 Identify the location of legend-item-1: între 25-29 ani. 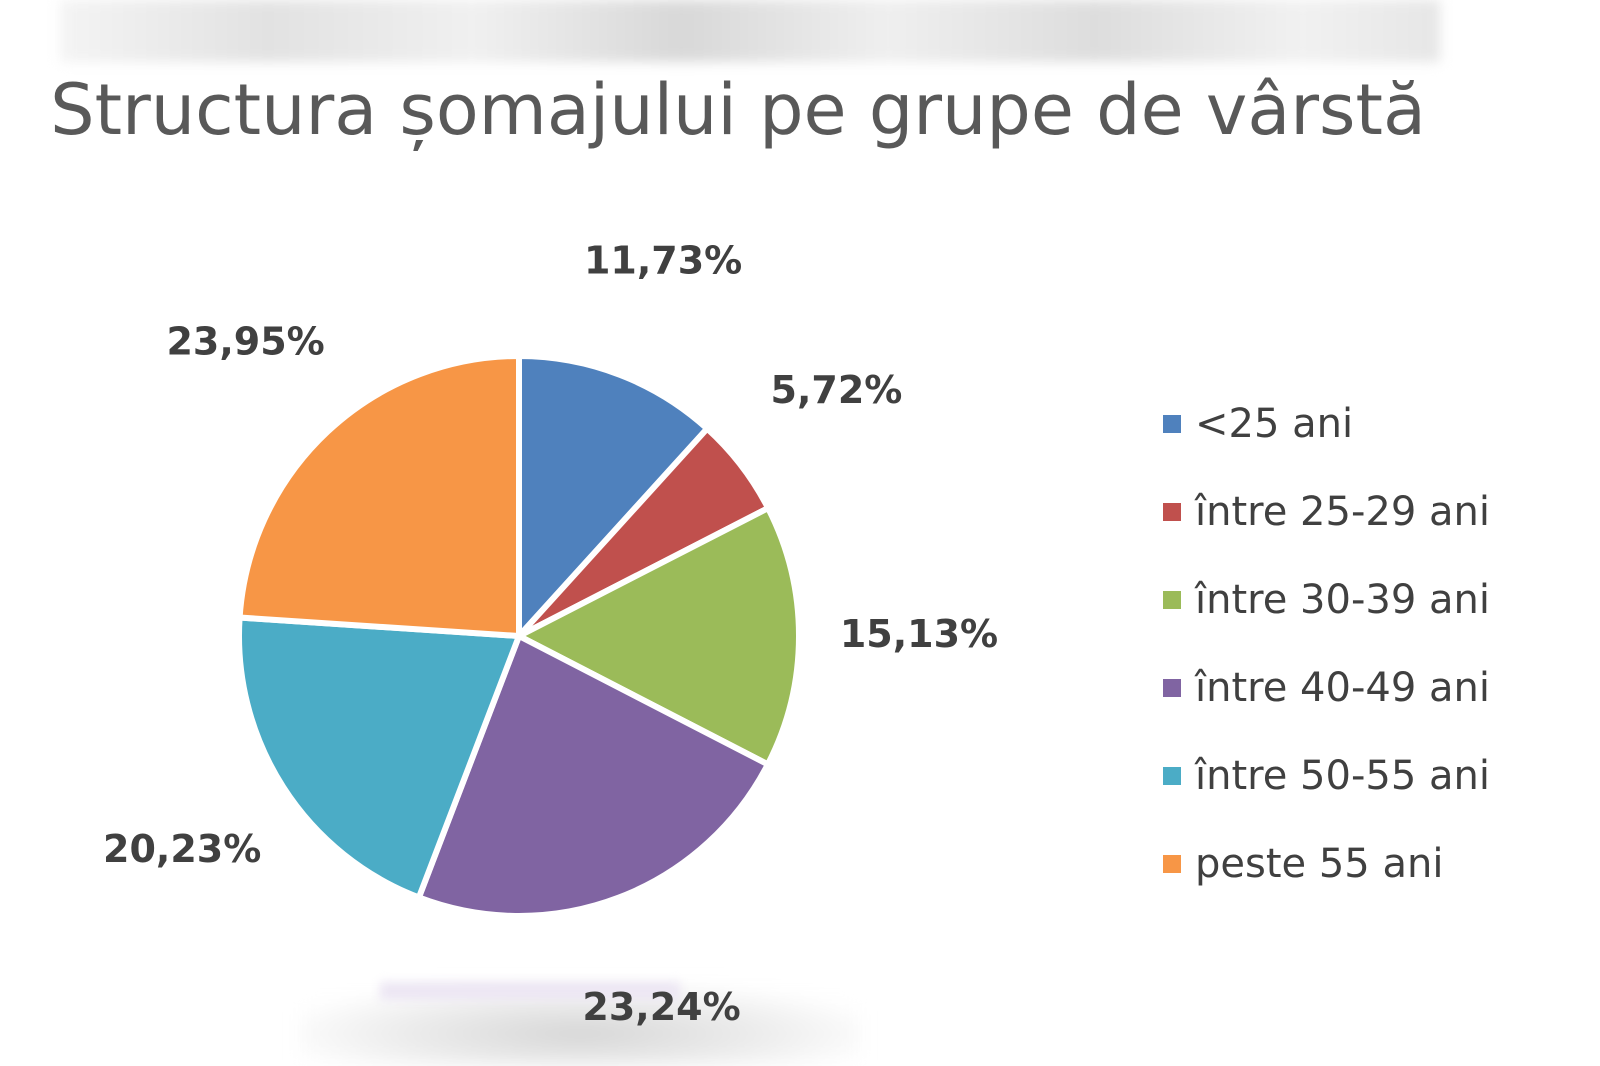
(1326, 512).